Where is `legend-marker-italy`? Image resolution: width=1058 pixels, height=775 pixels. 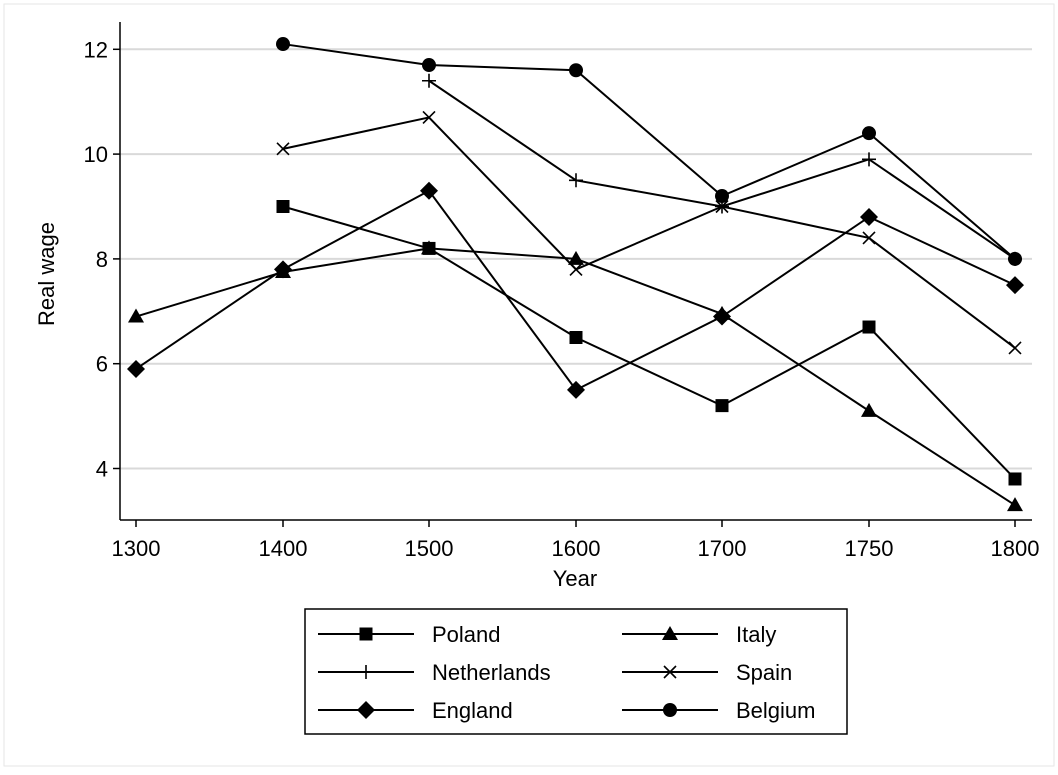 legend-marker-italy is located at coordinates (670, 633).